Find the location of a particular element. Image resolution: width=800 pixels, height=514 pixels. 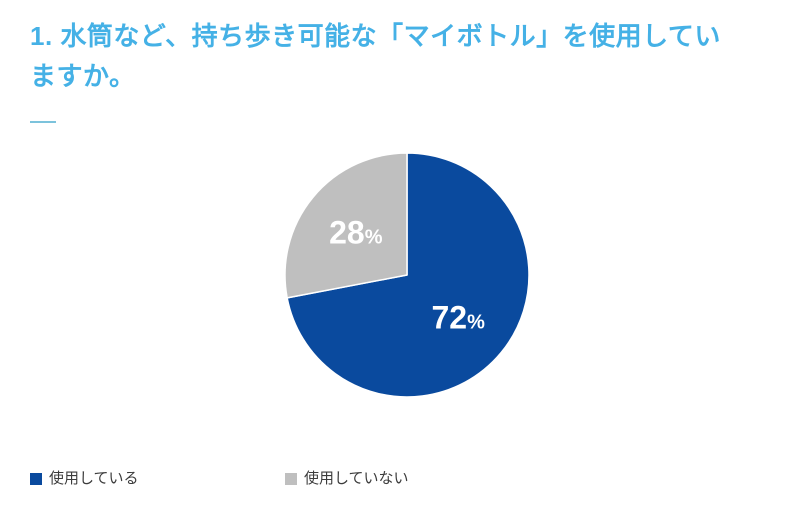

pie-chart: 72% 28% is located at coordinates (407, 275).